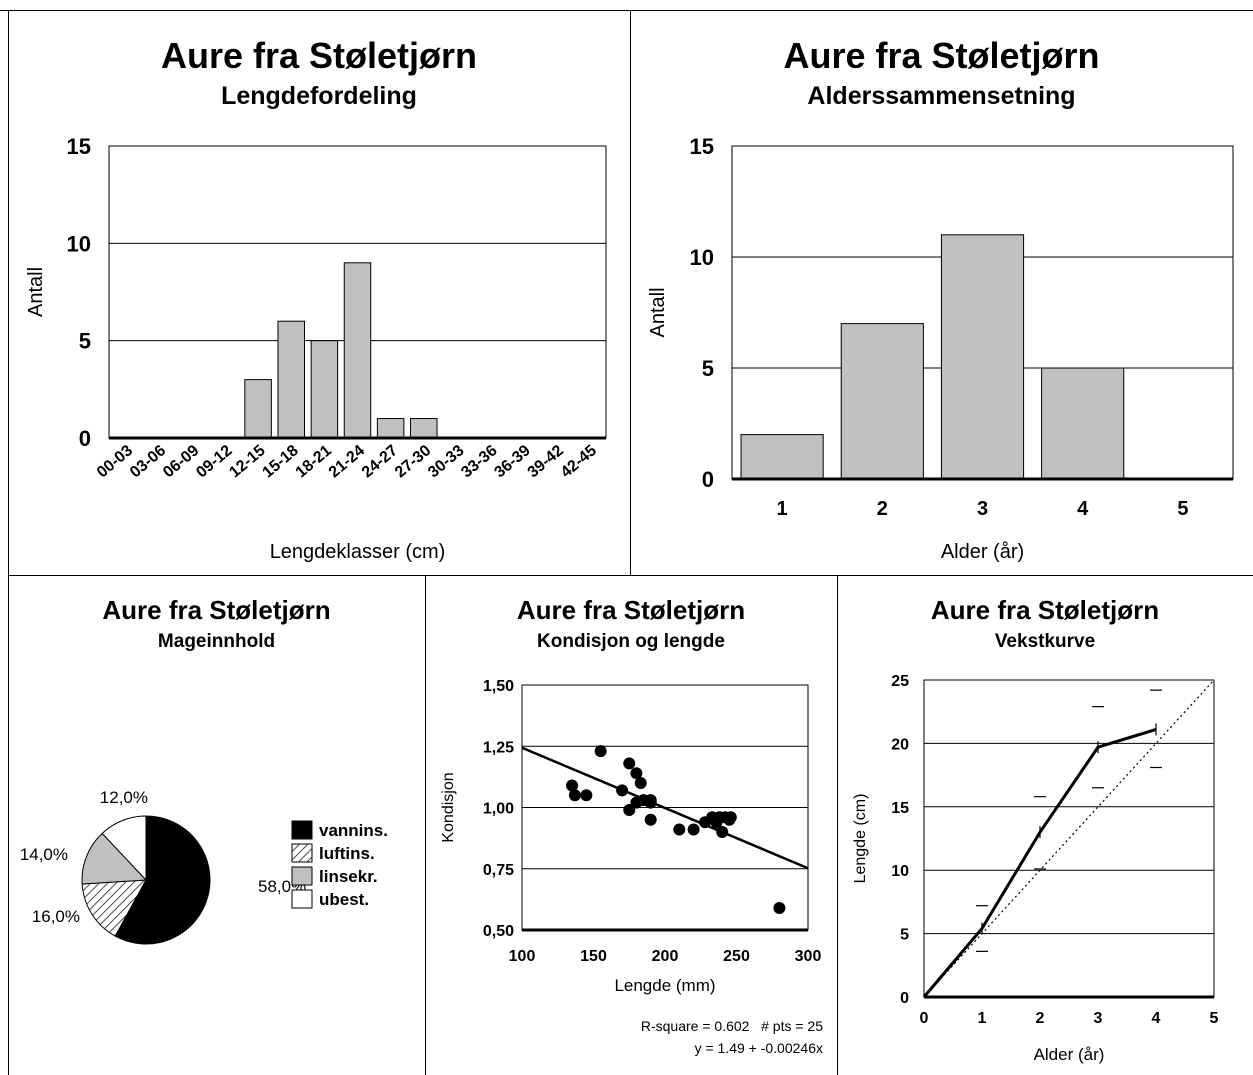 This screenshot has width=1253, height=1075. I want to click on x-tick-label: 00-03, so click(115, 461).